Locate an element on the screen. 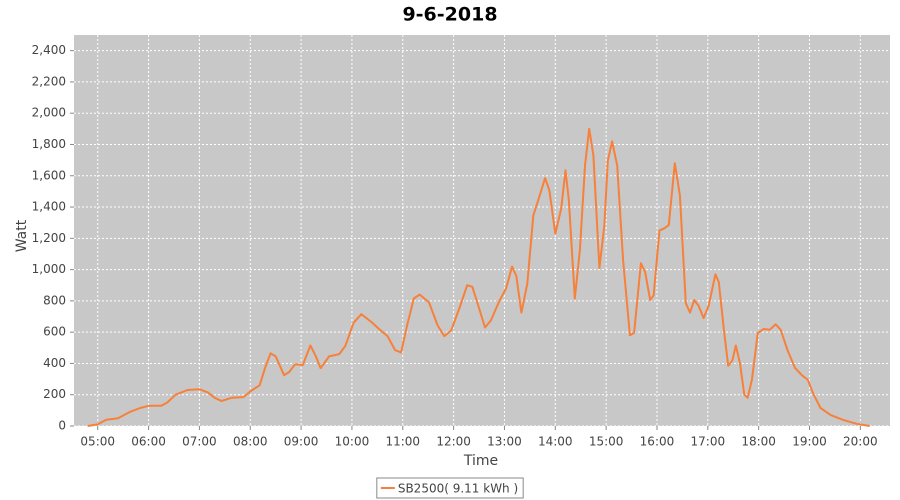 The image size is (900, 500). y-tick-label: 1,000 is located at coordinates (49, 269).